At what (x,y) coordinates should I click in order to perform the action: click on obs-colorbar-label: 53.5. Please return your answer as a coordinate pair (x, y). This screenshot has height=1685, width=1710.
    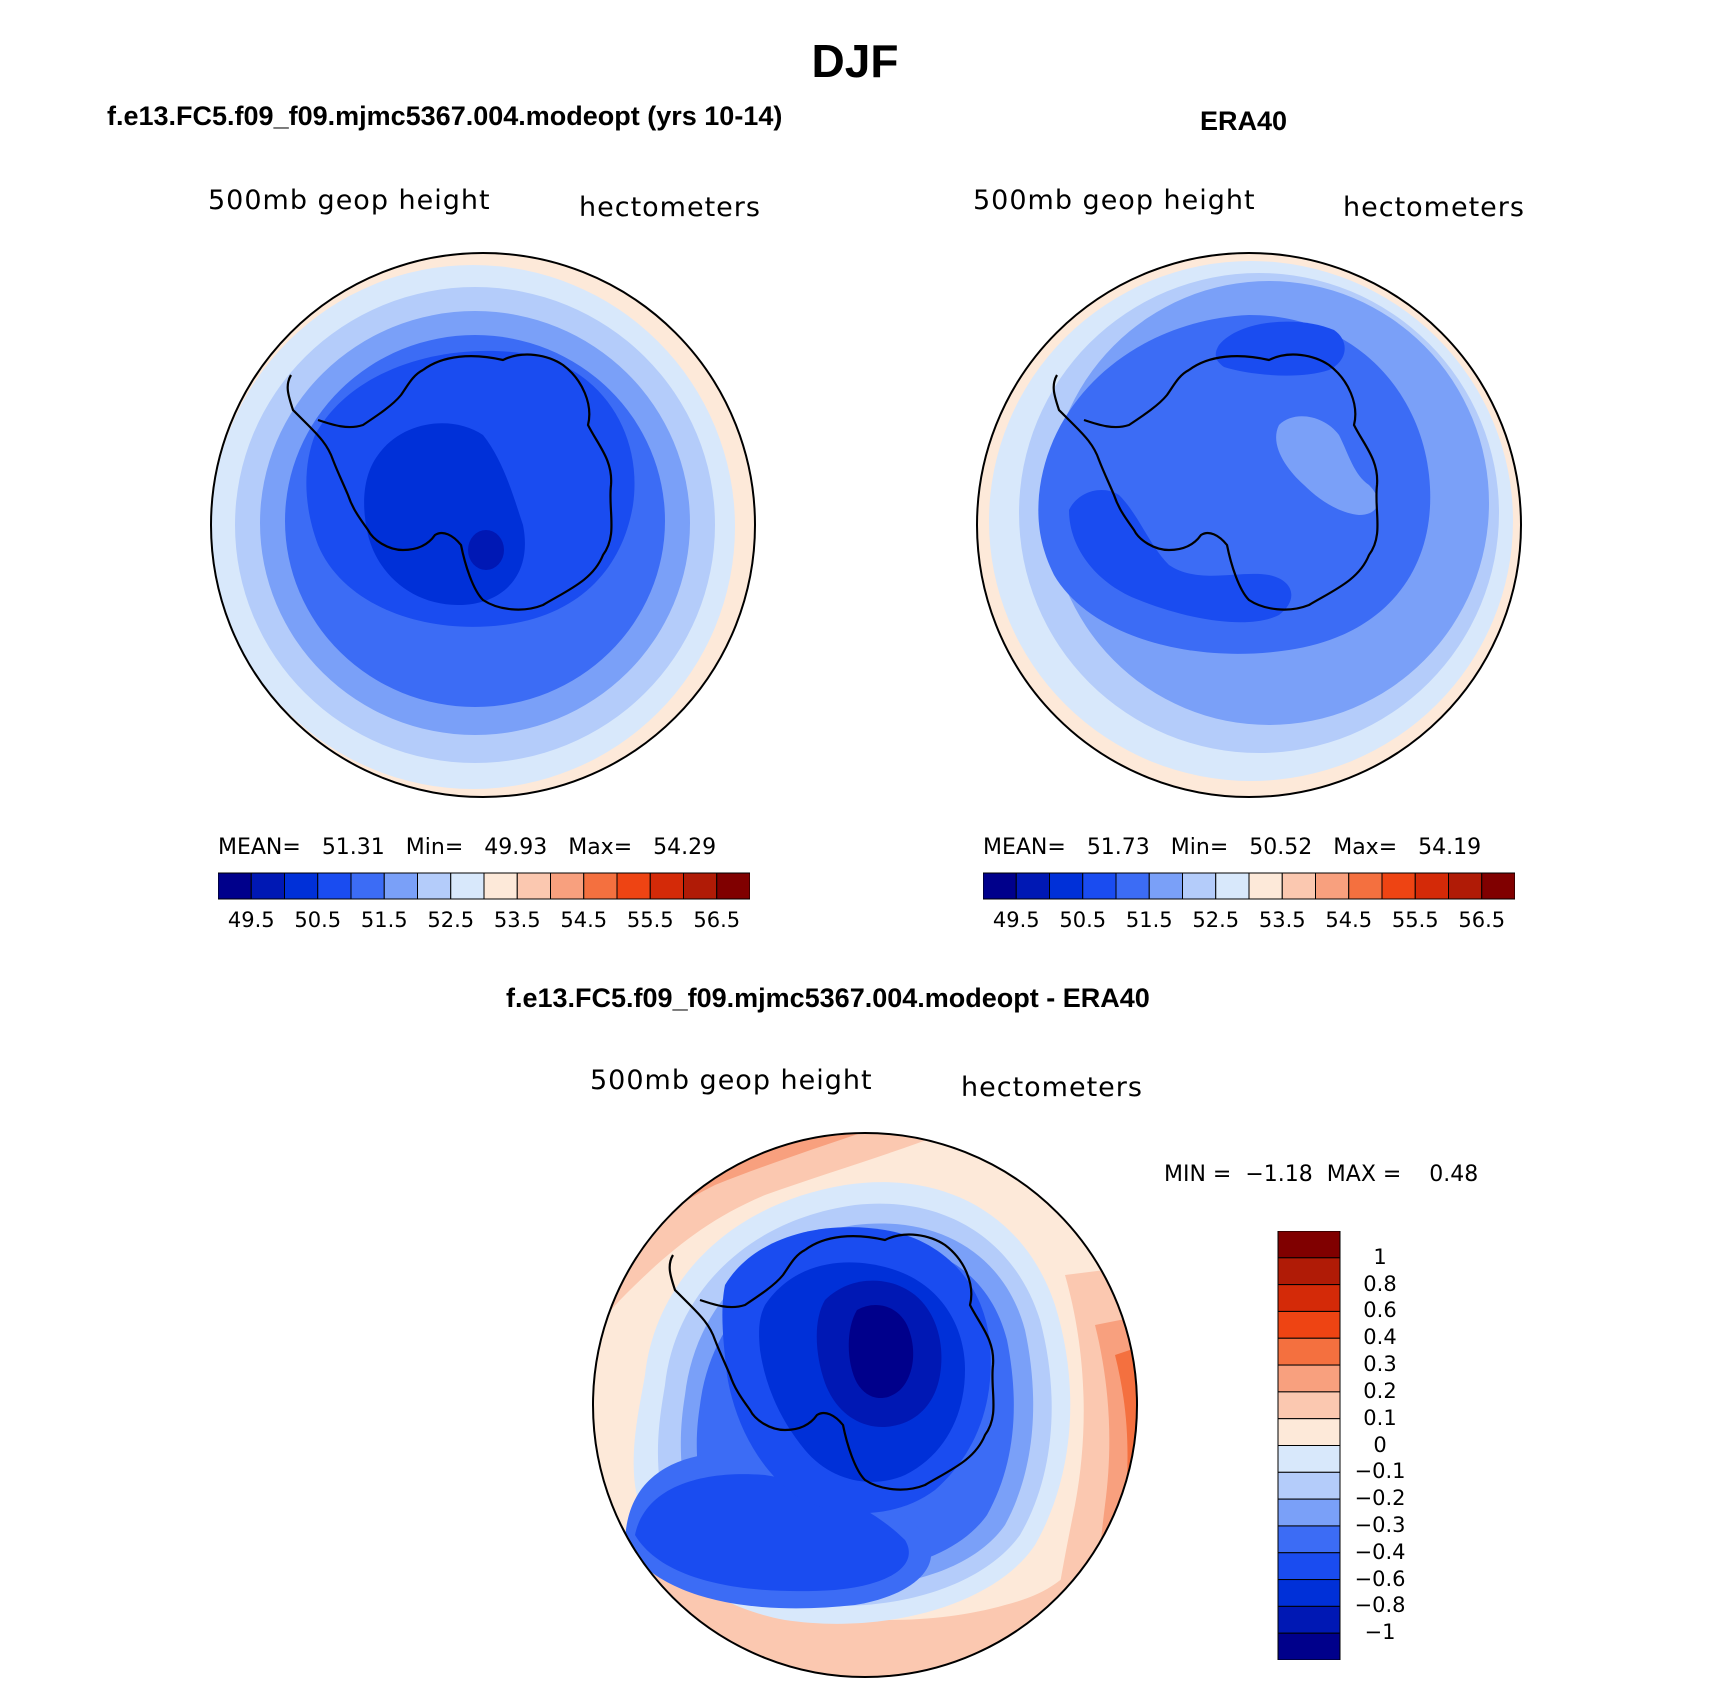
    Looking at the image, I should click on (1282, 920).